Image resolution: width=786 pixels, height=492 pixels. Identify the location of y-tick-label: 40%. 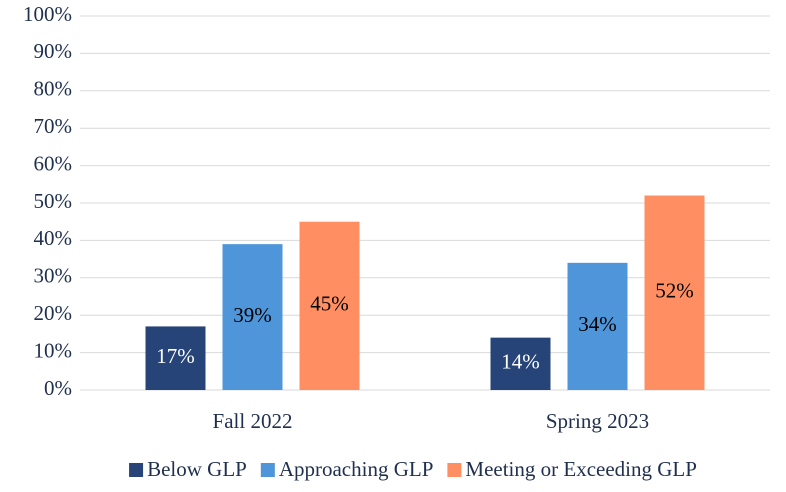
(53, 238).